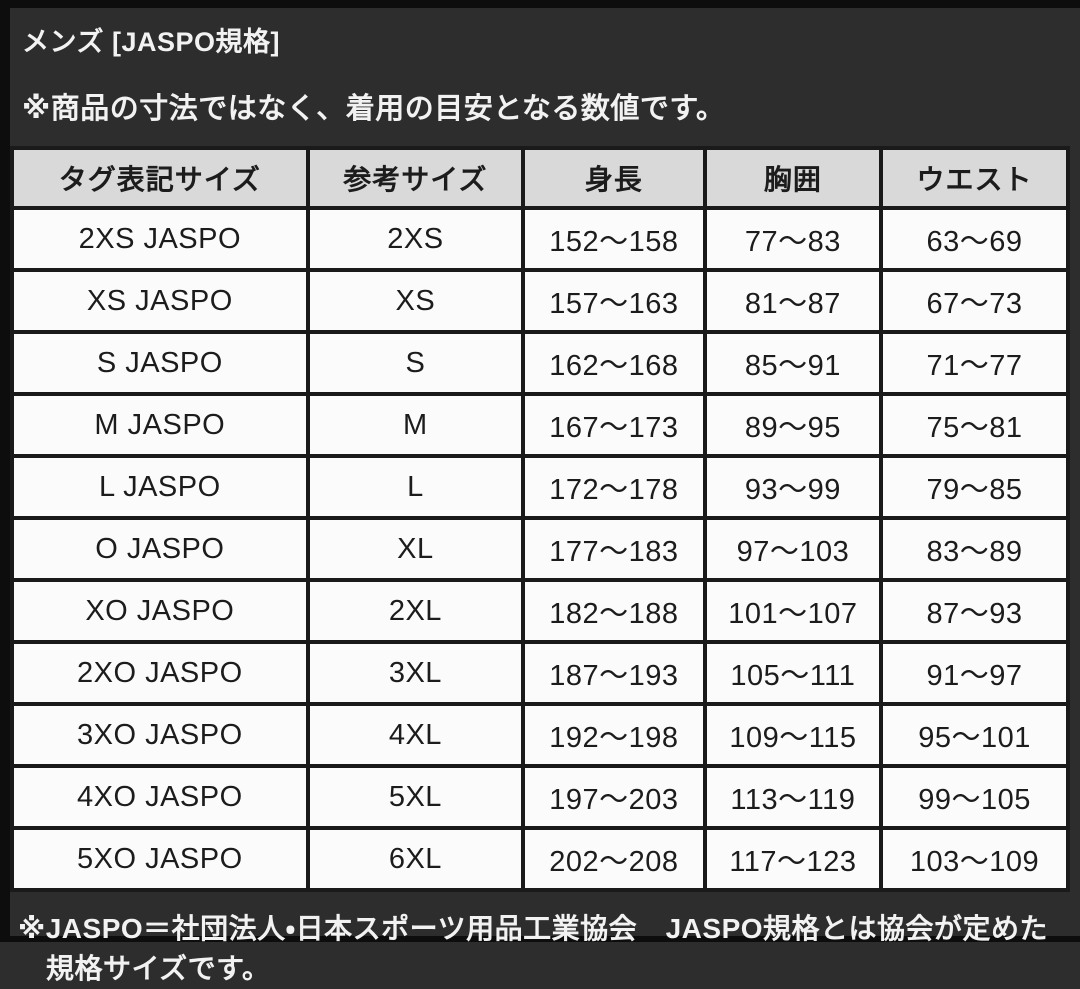 This screenshot has height=989, width=1080. What do you see at coordinates (974, 859) in the screenshot?
I see `table-cell: 103〜109` at bounding box center [974, 859].